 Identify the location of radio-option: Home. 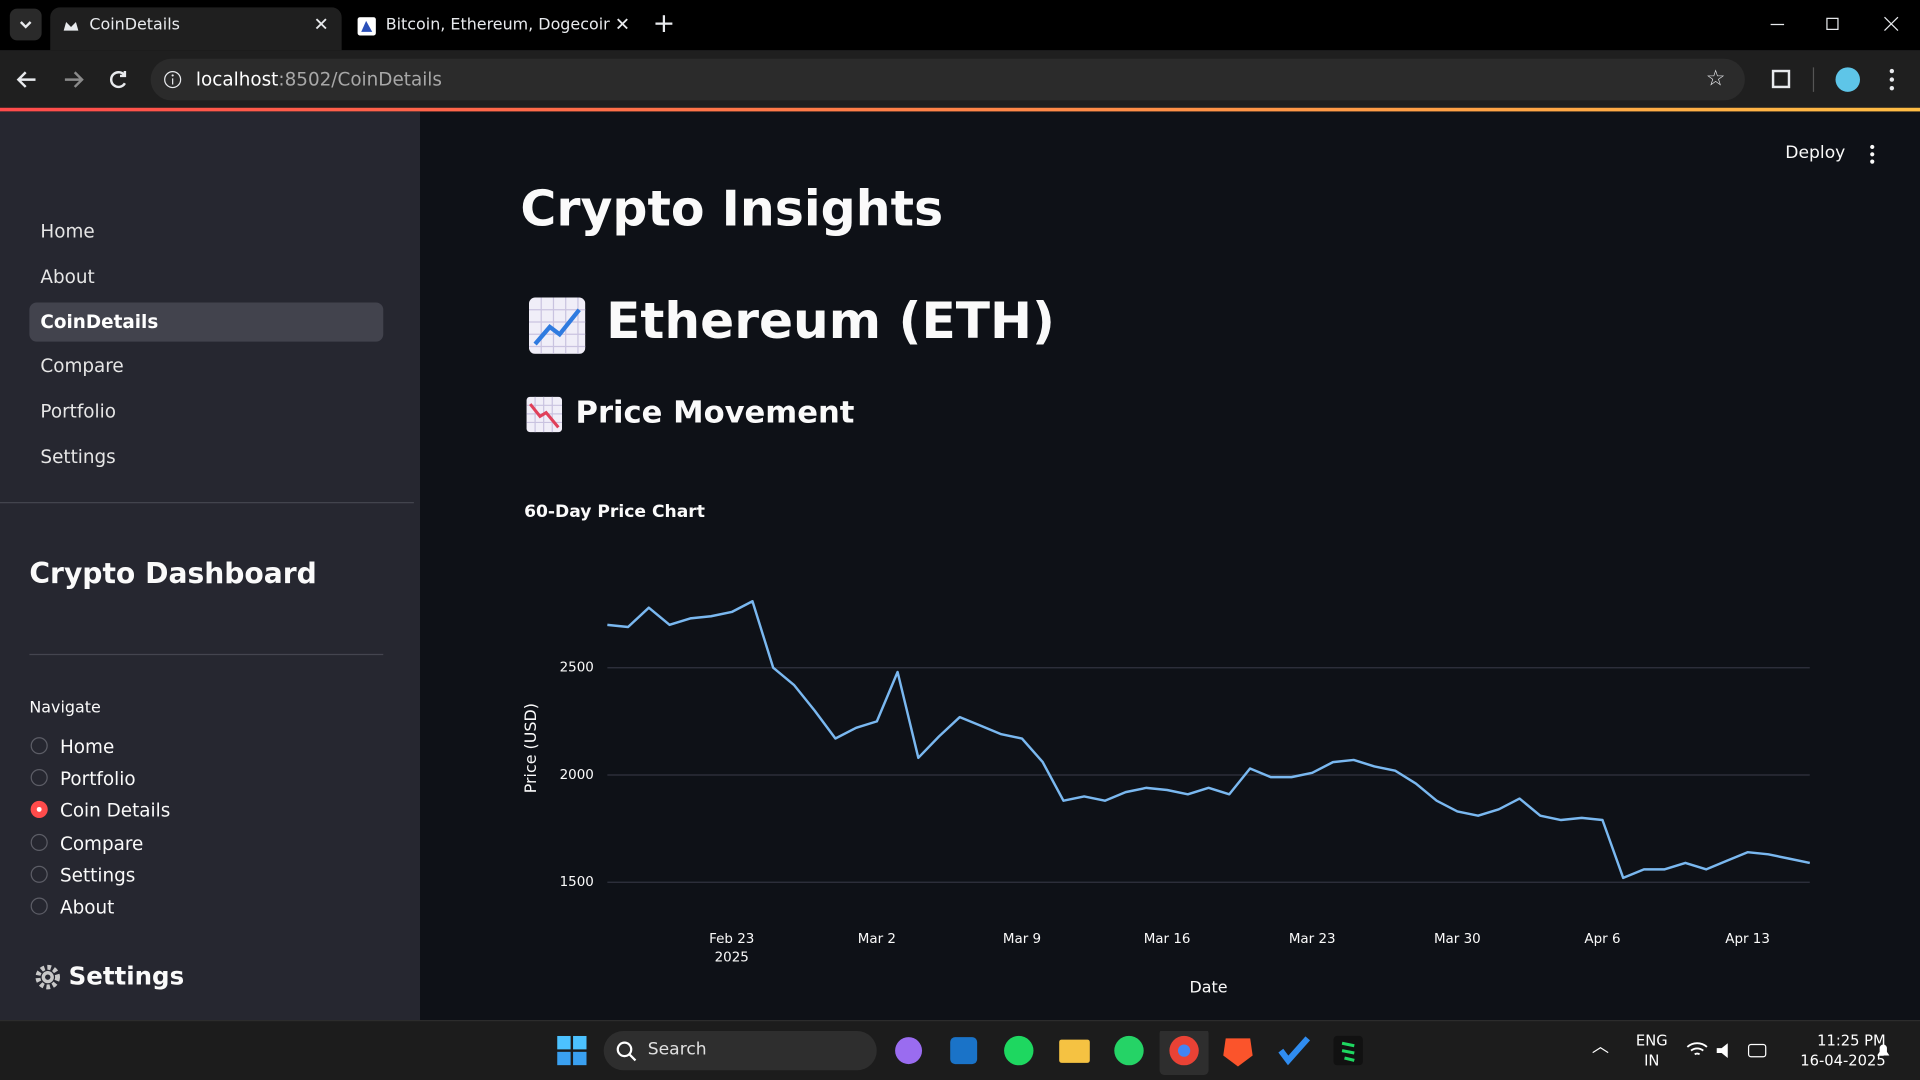
(71, 746).